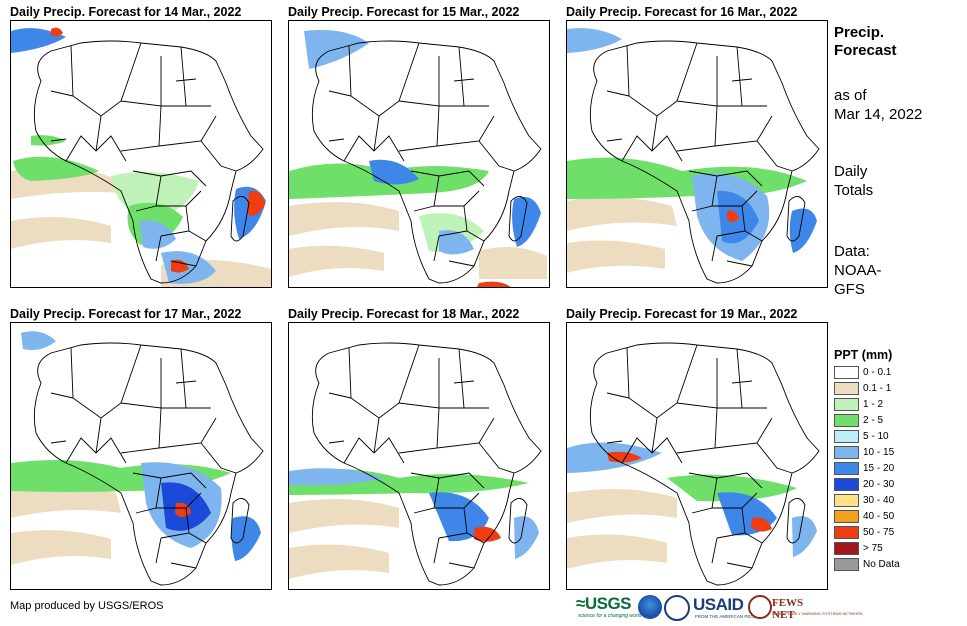 The height and width of the screenshot is (626, 967). I want to click on forecast-panel-3: Daily Precip. Forecast for 16 Mar., 2022, so click(697, 146).